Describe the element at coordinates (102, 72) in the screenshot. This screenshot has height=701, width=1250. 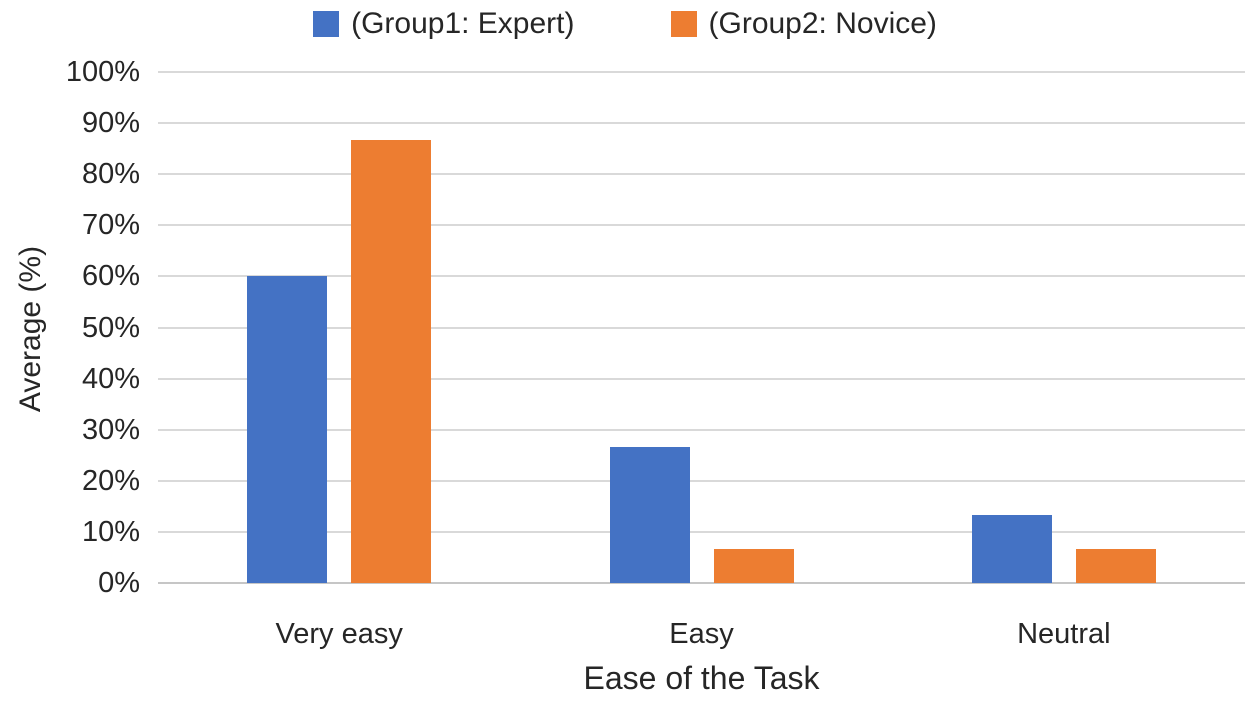
I see `y-tick-label: 100%` at that location.